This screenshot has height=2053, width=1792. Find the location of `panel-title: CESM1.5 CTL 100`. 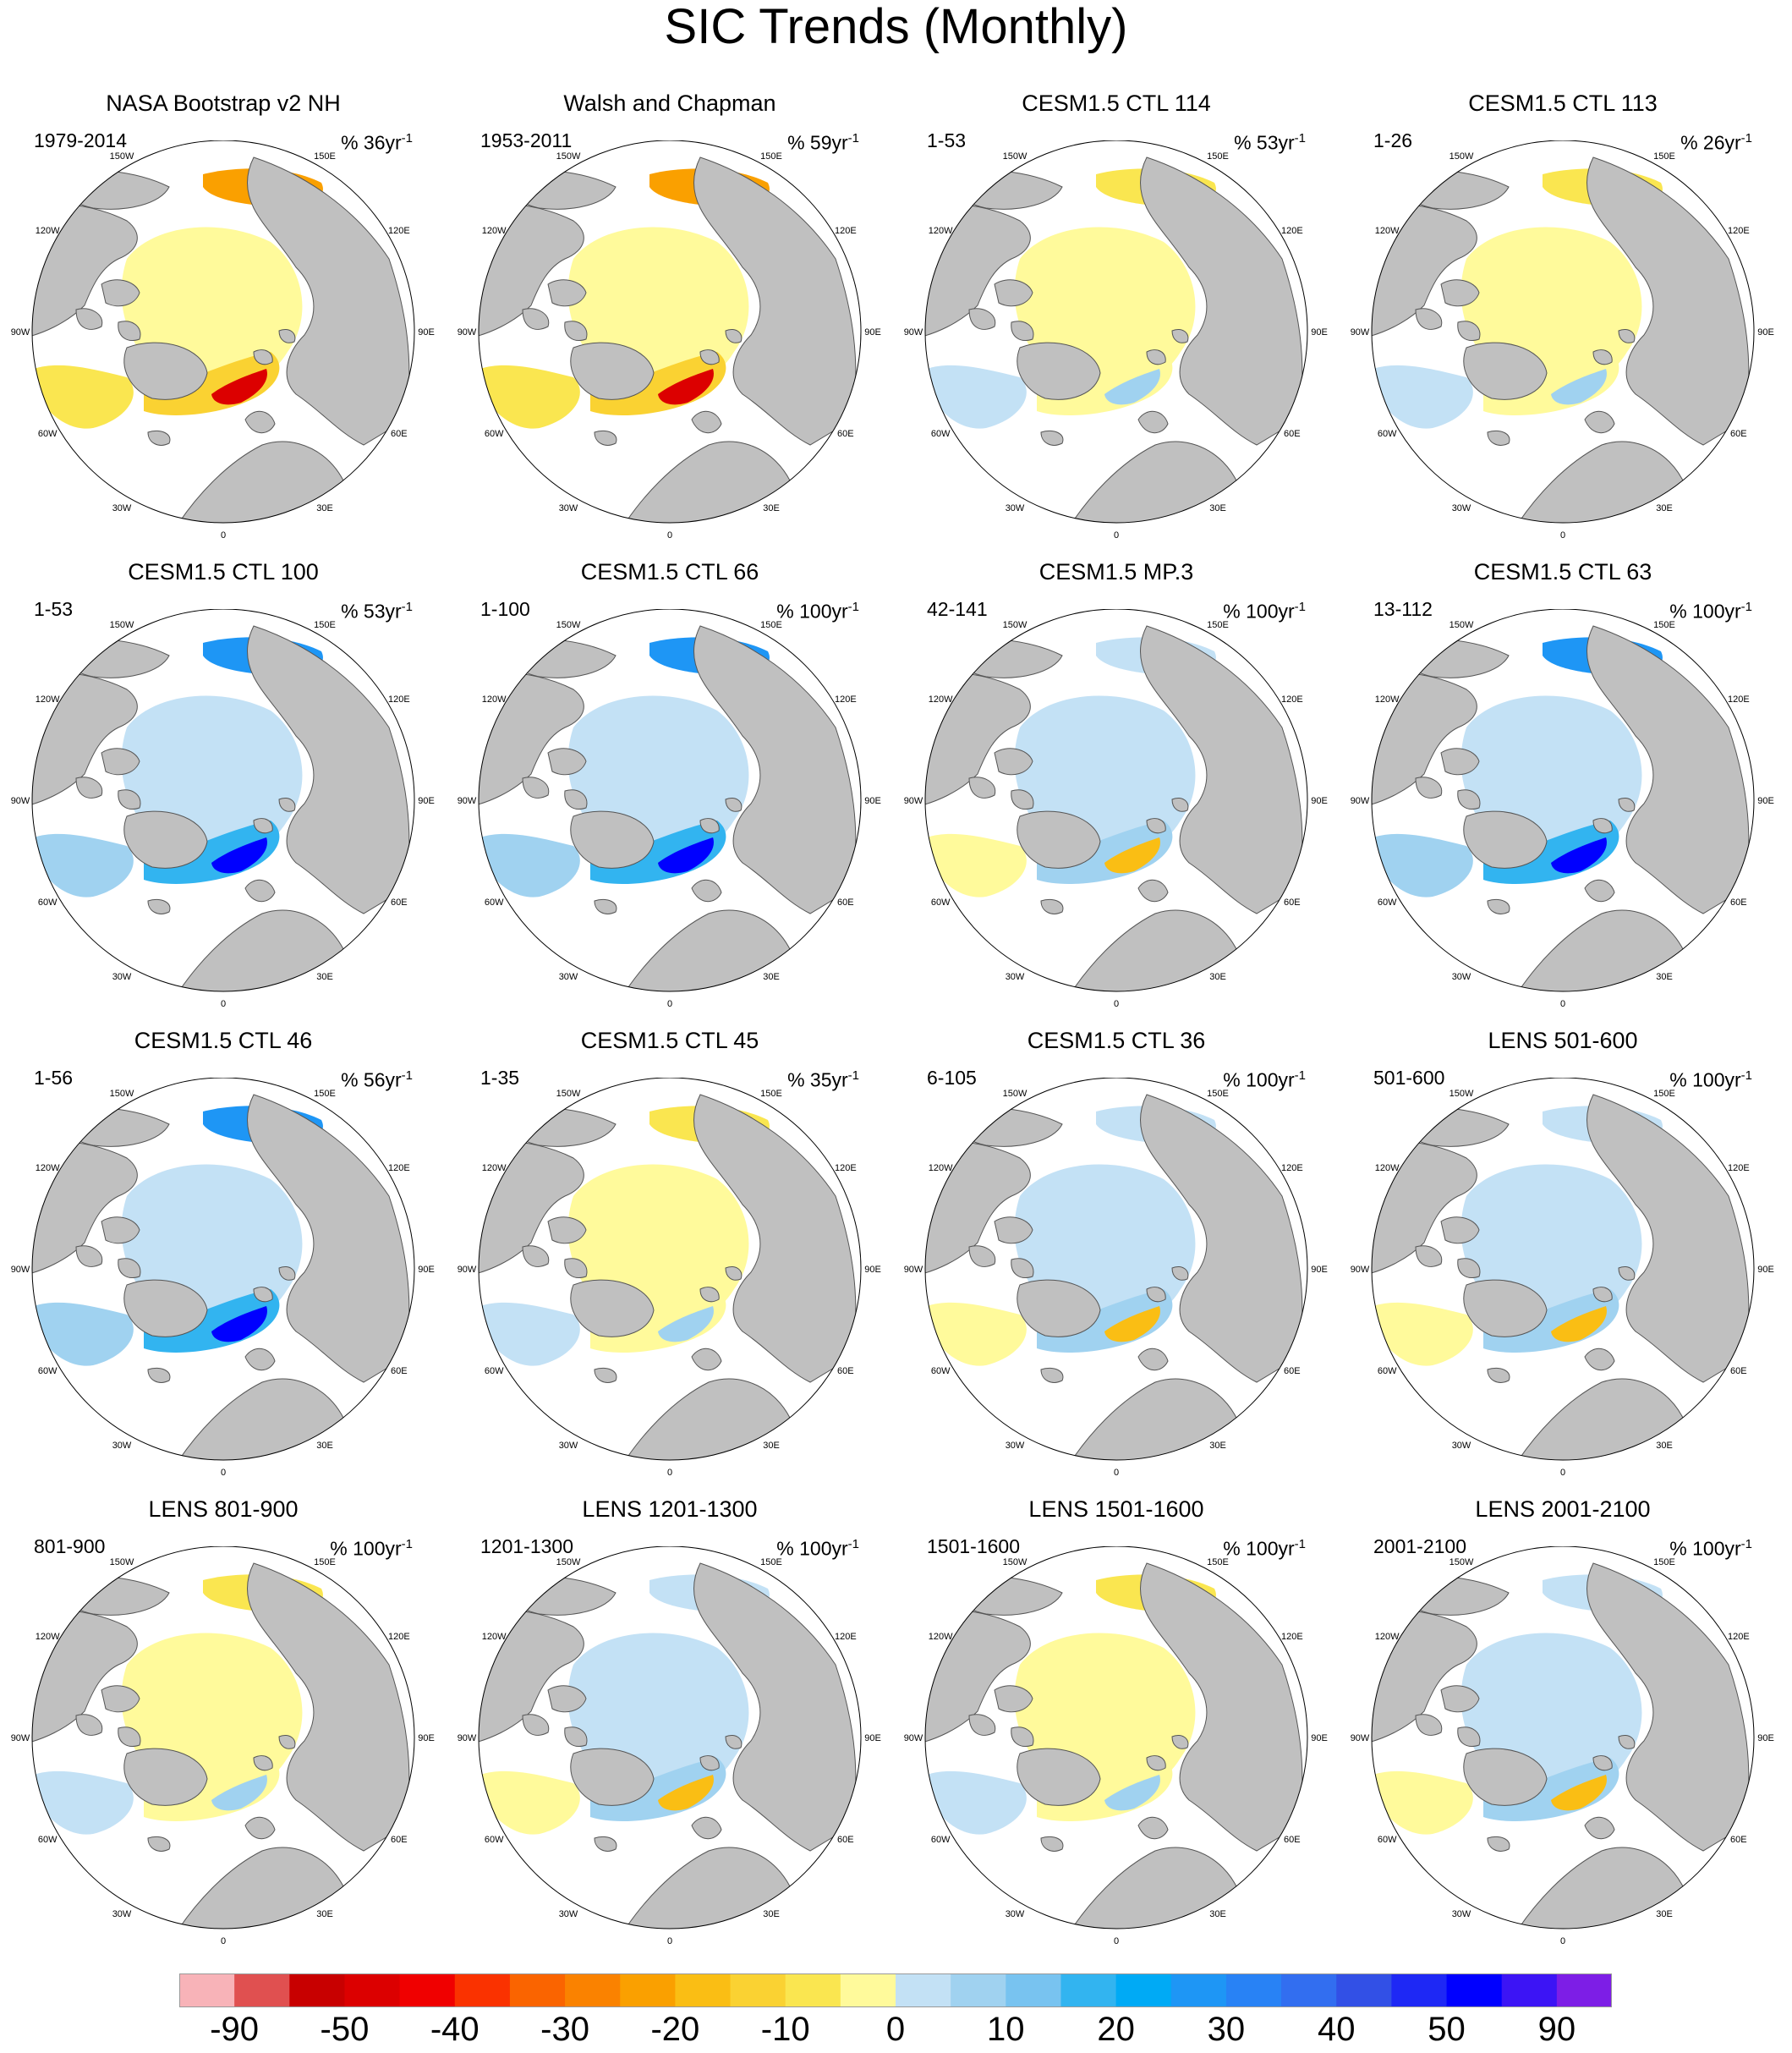

panel-title: CESM1.5 CTL 100 is located at coordinates (223, 572).